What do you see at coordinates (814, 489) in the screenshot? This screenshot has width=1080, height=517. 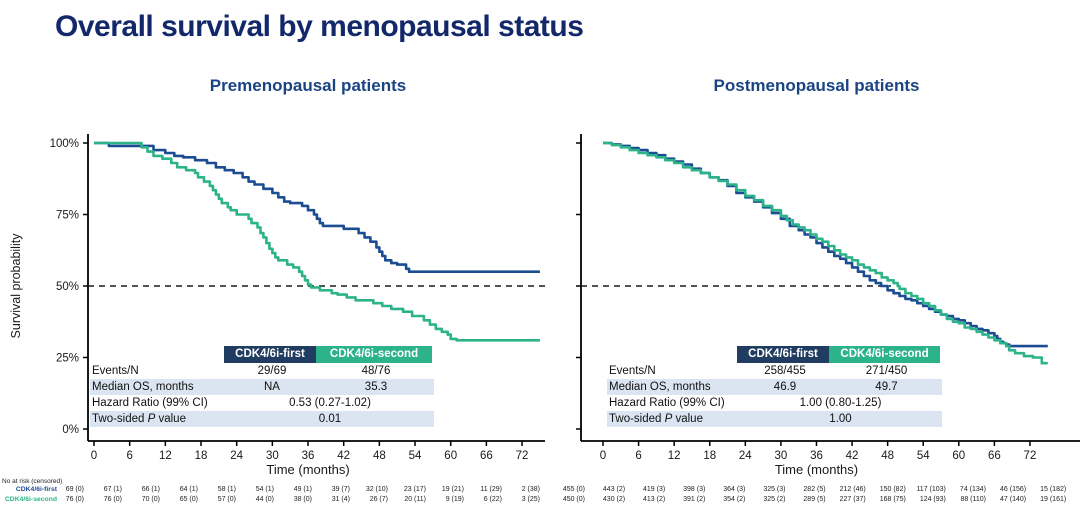 I see `risk-count: 282 (5)` at bounding box center [814, 489].